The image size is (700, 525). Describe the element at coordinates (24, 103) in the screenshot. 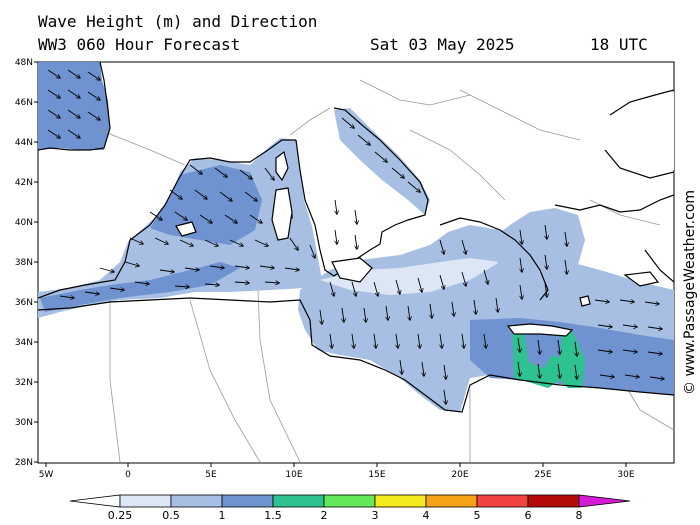

I see `lat-label: 46N` at that location.